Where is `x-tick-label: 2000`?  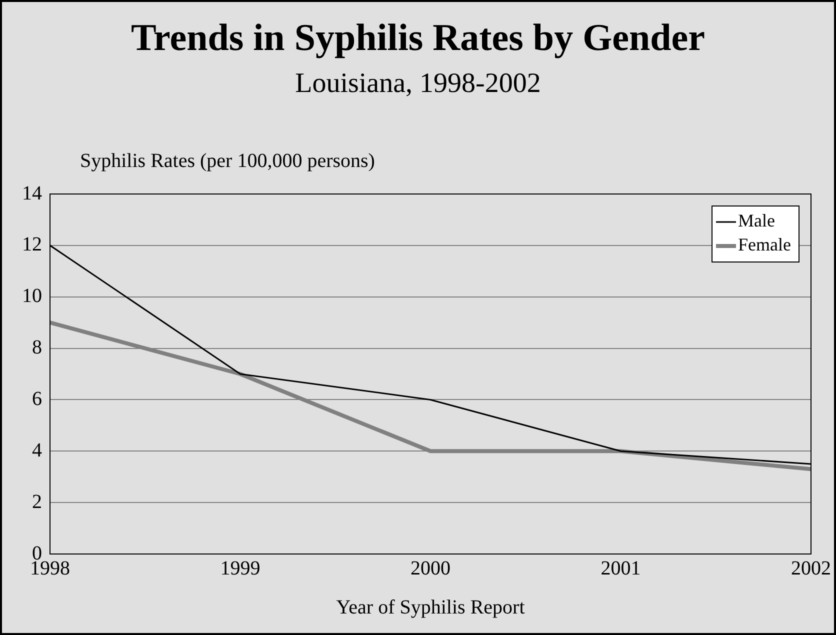 x-tick-label: 2000 is located at coordinates (430, 568).